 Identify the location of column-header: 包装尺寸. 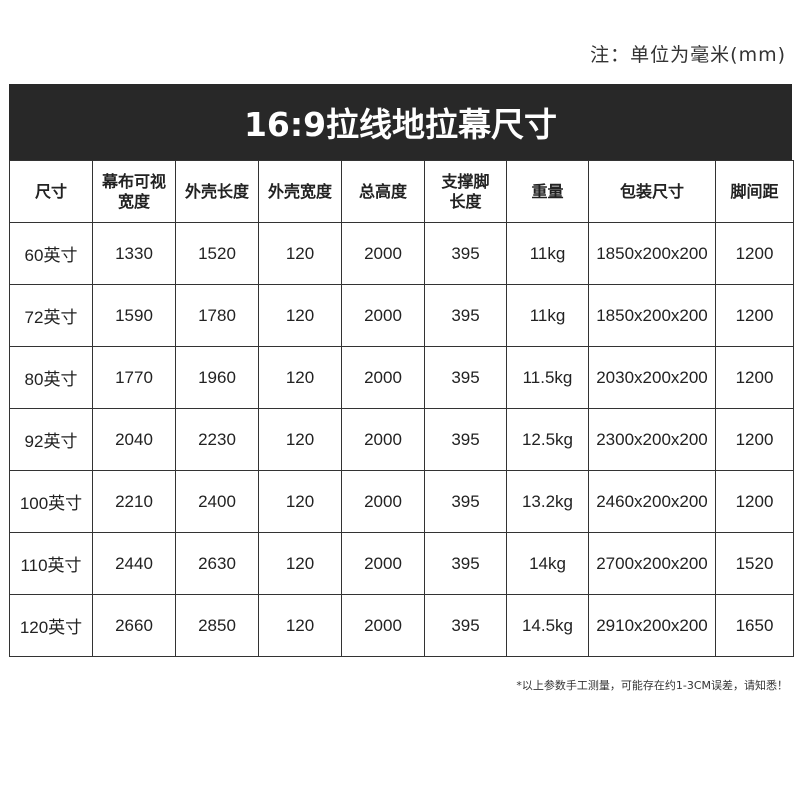
(652, 191).